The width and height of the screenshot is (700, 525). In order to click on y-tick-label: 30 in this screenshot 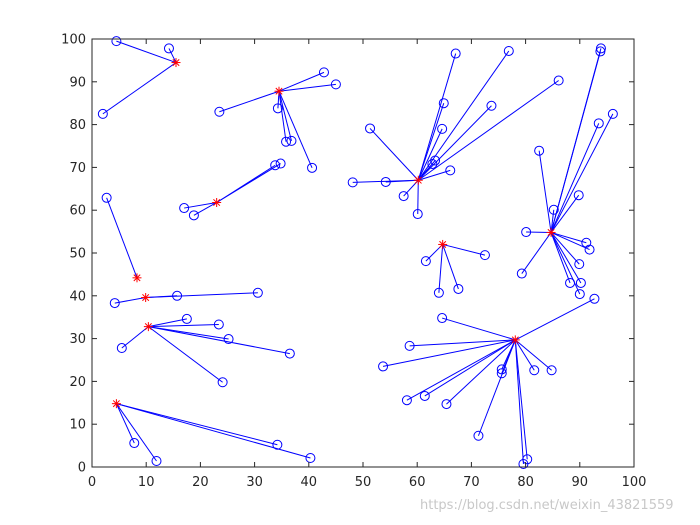, I will do `click(77, 339)`.